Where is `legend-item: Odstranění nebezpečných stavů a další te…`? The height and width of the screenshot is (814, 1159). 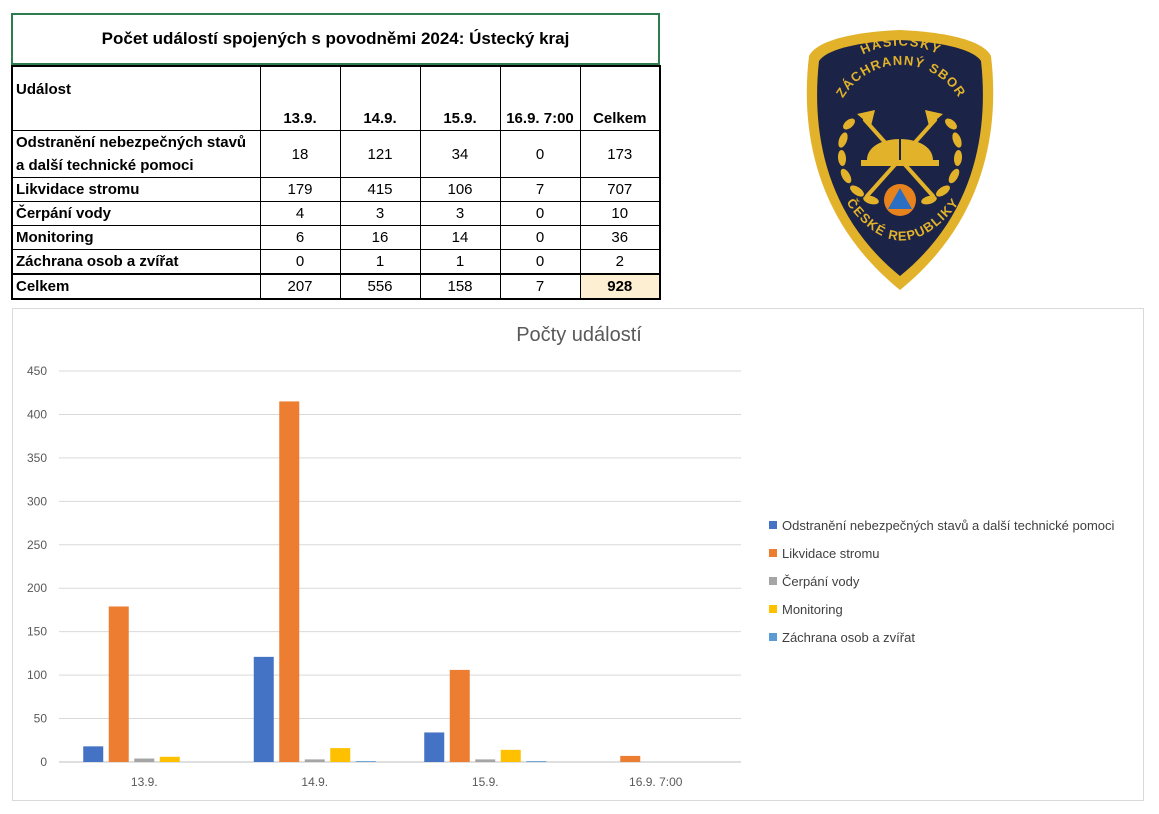 legend-item: Odstranění nebezpečných stavů a další te… is located at coordinates (941, 525).